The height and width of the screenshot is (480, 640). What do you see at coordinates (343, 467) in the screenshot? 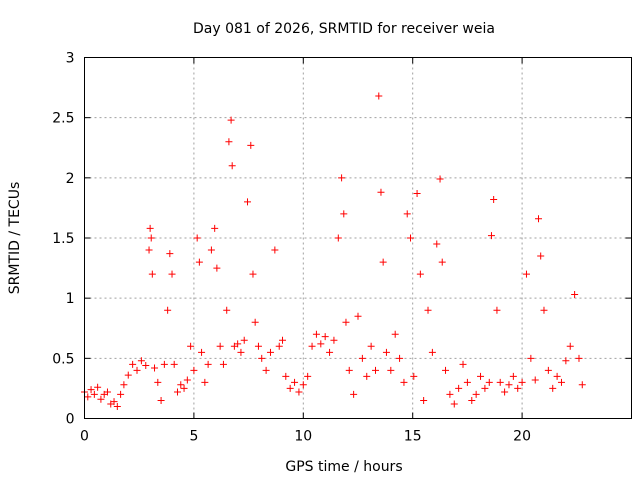
I see `x-axis-label: GPS time / hours` at bounding box center [343, 467].